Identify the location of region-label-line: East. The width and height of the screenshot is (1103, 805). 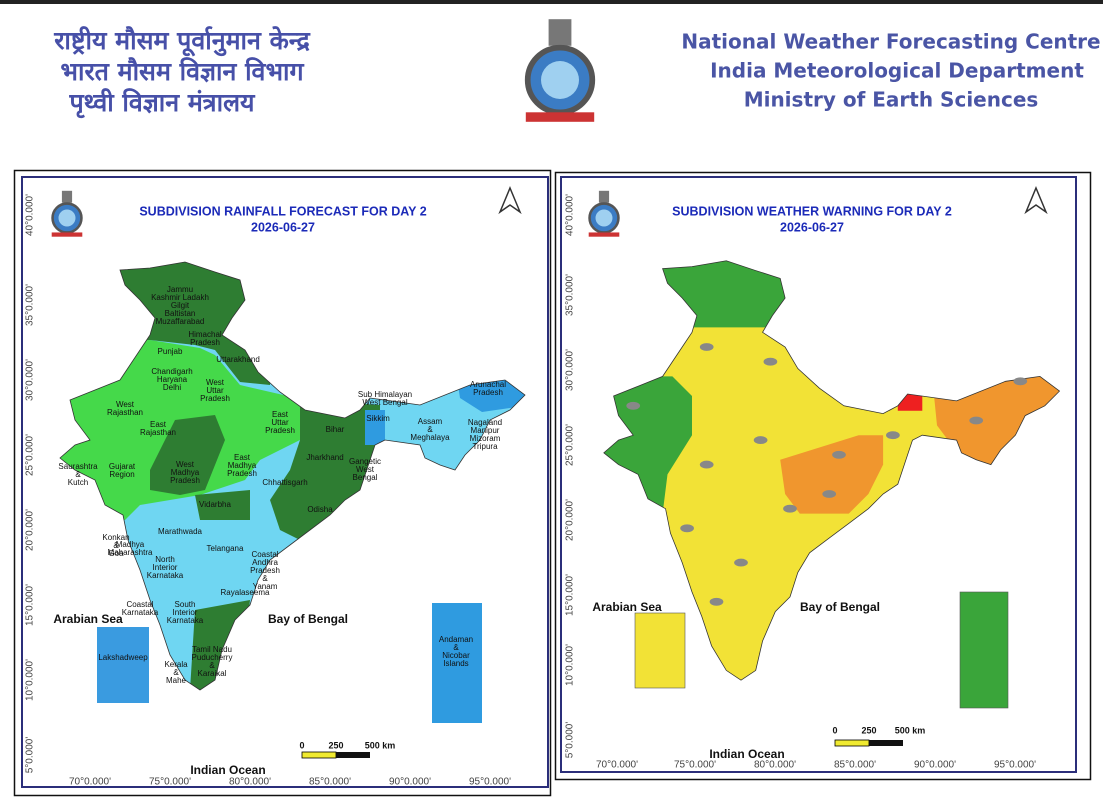
(280, 414).